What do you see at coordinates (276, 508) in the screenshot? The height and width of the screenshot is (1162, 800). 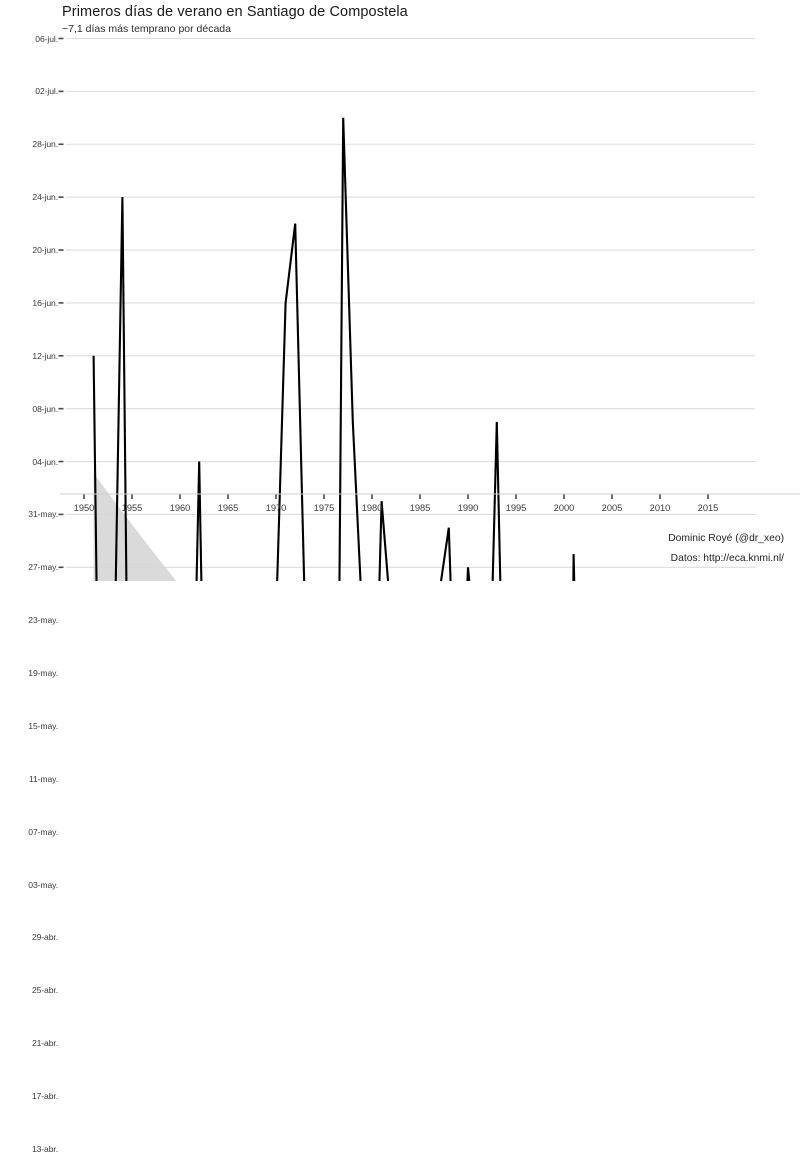 I see `x-axis-tick-label: 1970` at bounding box center [276, 508].